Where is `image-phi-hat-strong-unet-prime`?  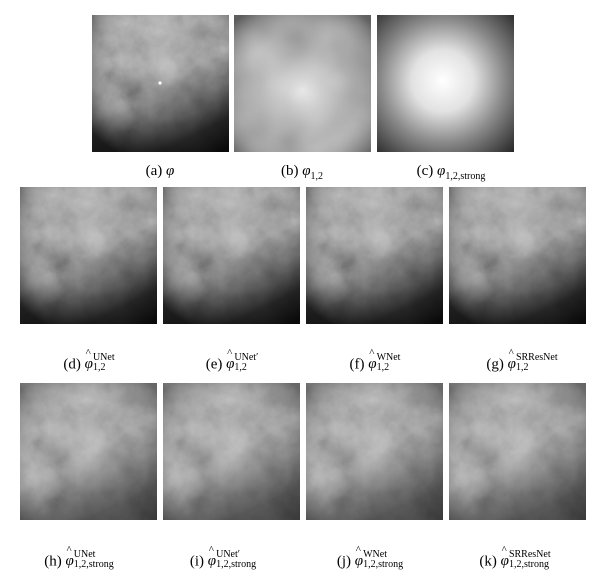 image-phi-hat-strong-unet-prime is located at coordinates (231, 451).